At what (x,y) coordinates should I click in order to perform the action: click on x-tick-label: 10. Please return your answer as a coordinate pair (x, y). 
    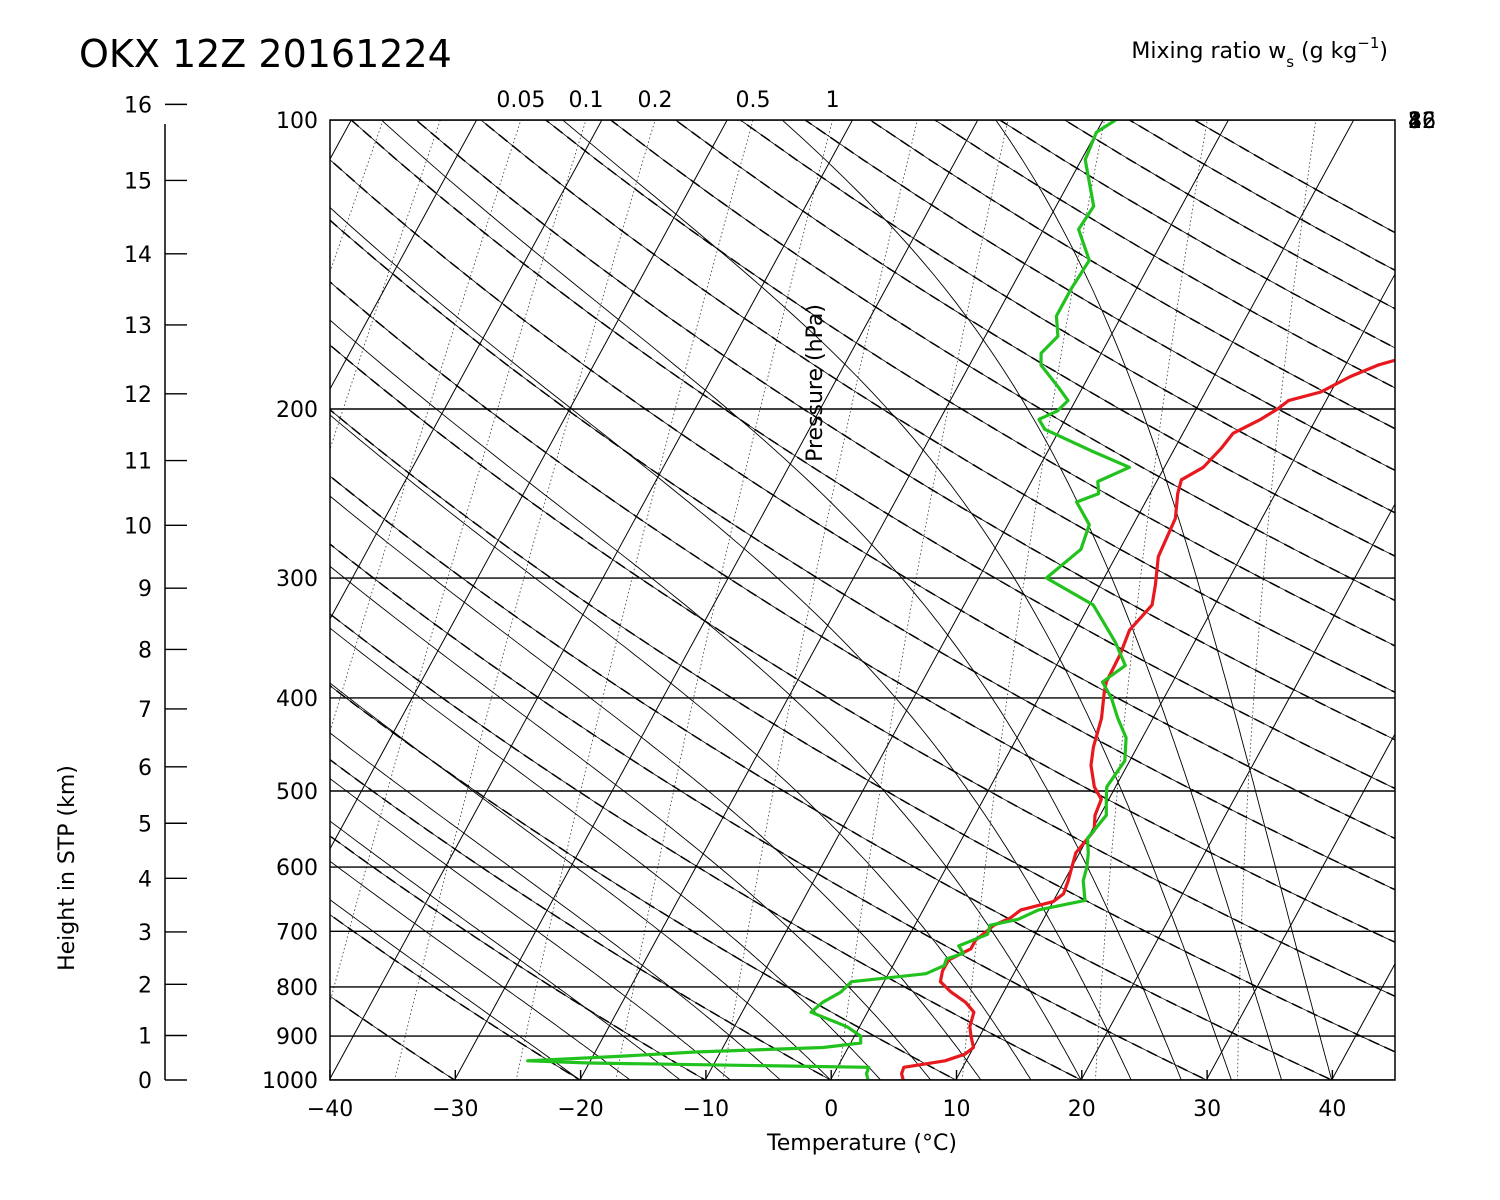
    Looking at the image, I should click on (957, 1109).